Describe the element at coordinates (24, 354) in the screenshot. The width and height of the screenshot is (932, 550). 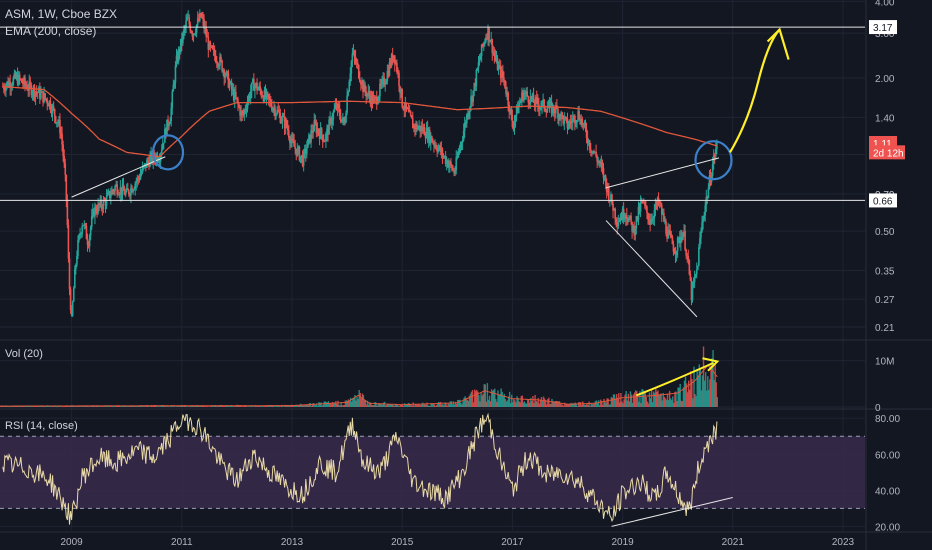
I see `volume-indicator-label: Vol (20)` at that location.